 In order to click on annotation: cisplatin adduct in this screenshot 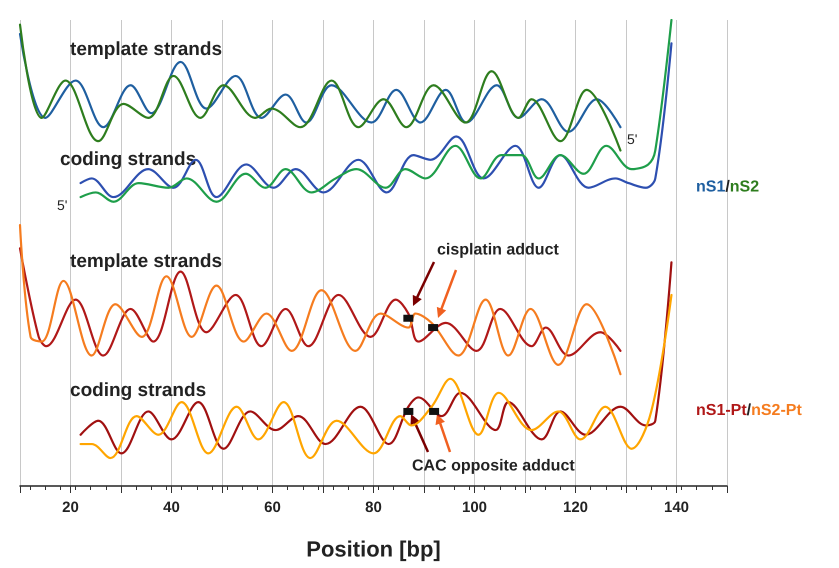, I will do `click(498, 250)`.